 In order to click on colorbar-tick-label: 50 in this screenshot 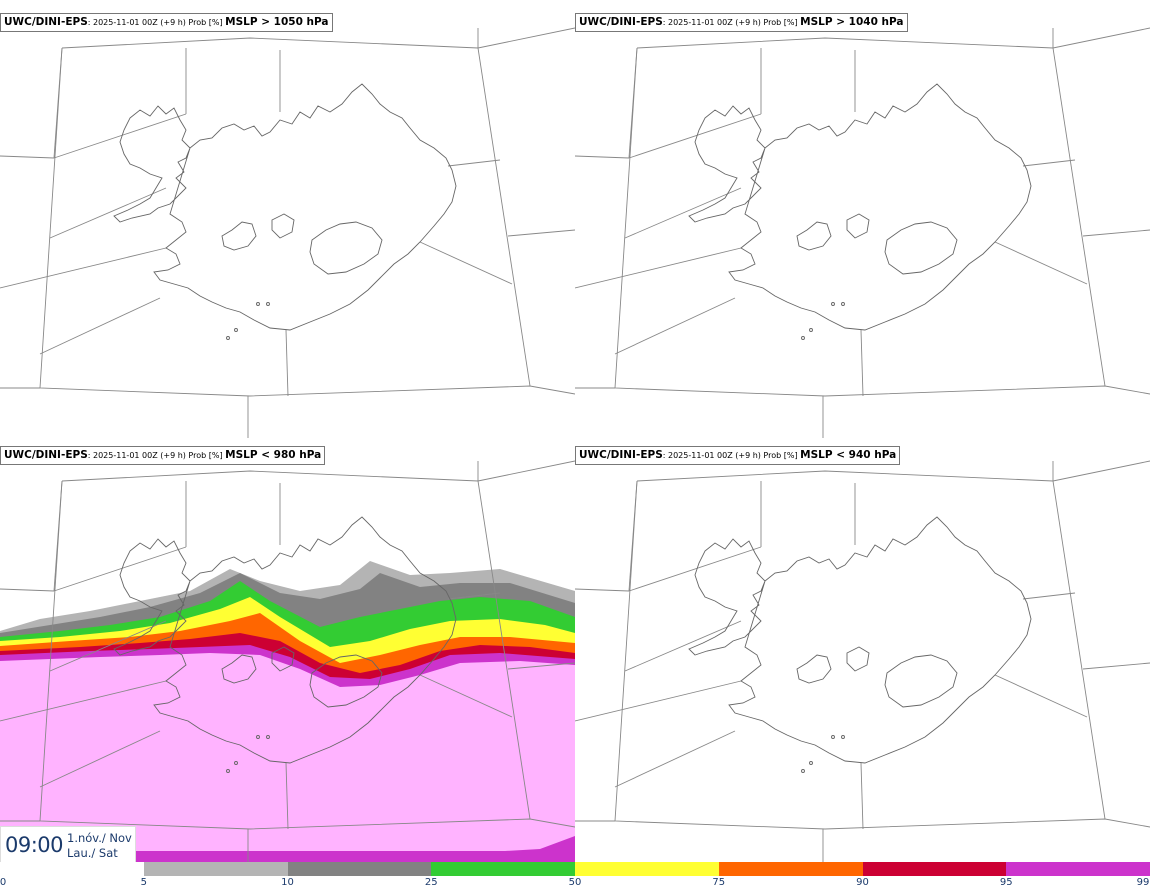, I will do `click(575, 882)`.